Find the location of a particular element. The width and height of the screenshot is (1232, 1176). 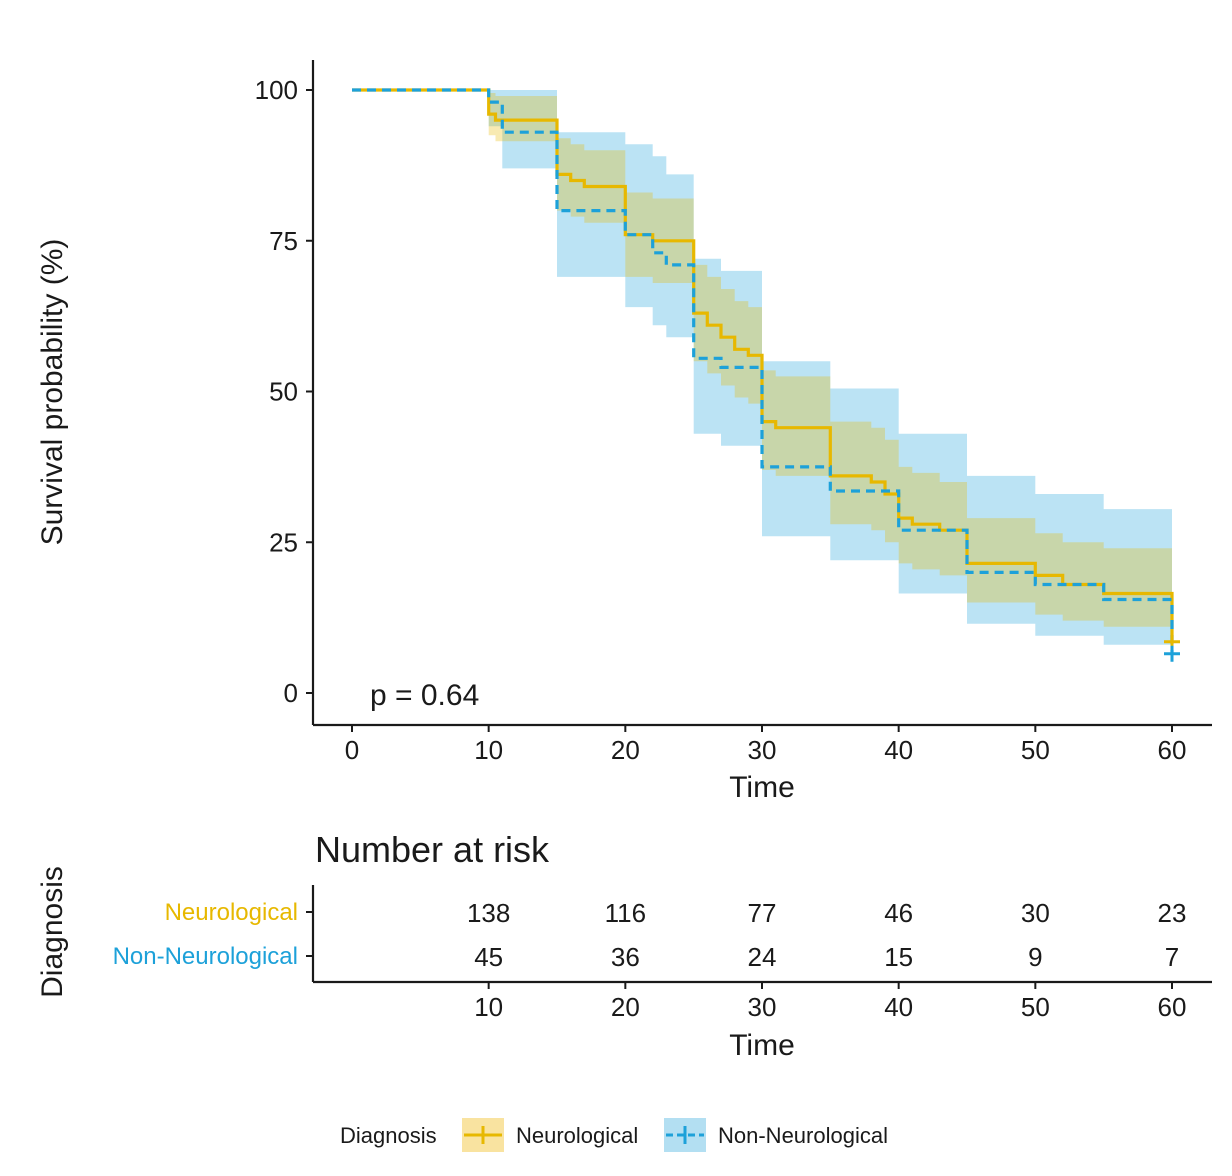

risk-count: 36 is located at coordinates (625, 957).